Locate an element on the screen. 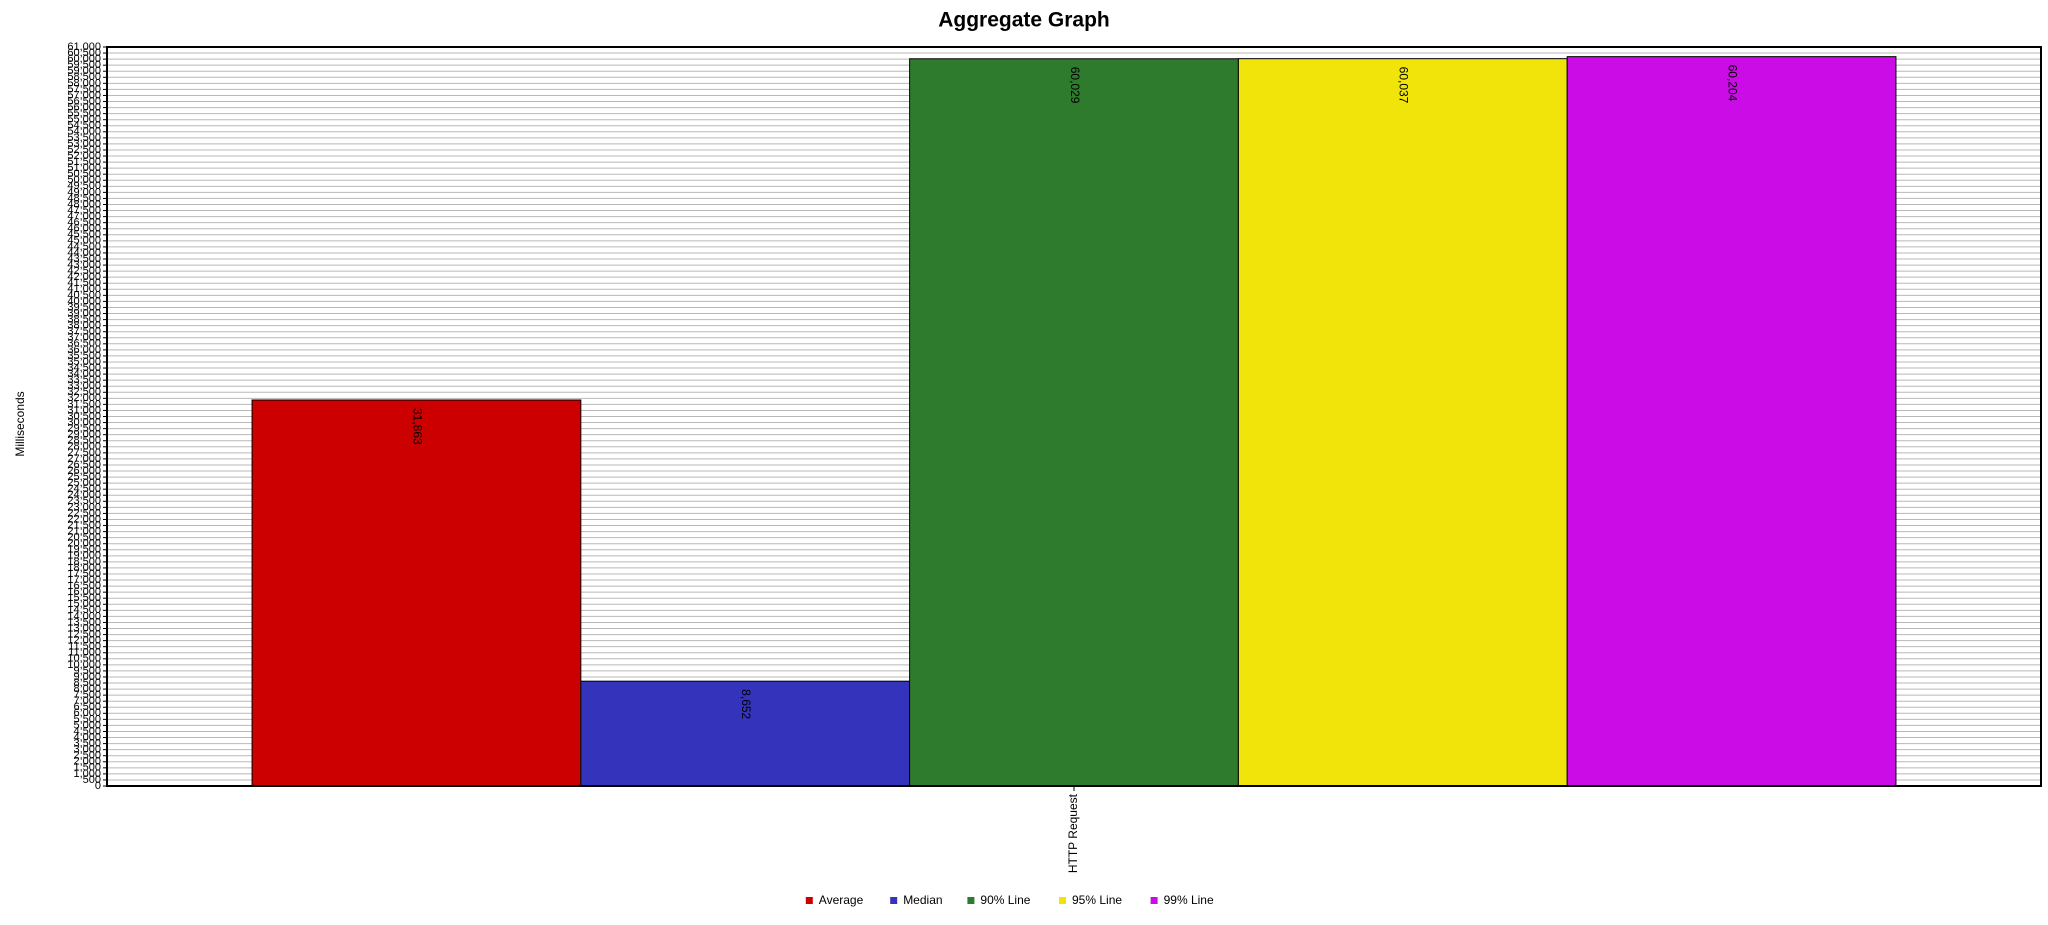 The image size is (2048, 925). y-tick-label: 6,500 is located at coordinates (87, 707).